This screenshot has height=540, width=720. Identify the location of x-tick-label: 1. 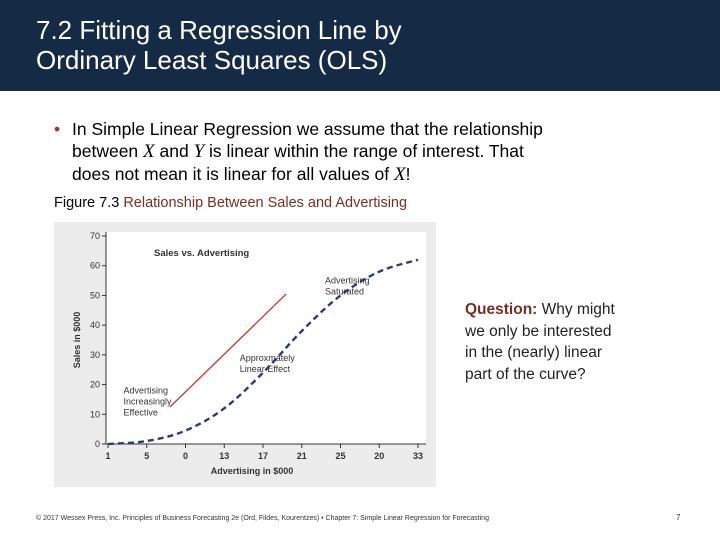
(107, 456).